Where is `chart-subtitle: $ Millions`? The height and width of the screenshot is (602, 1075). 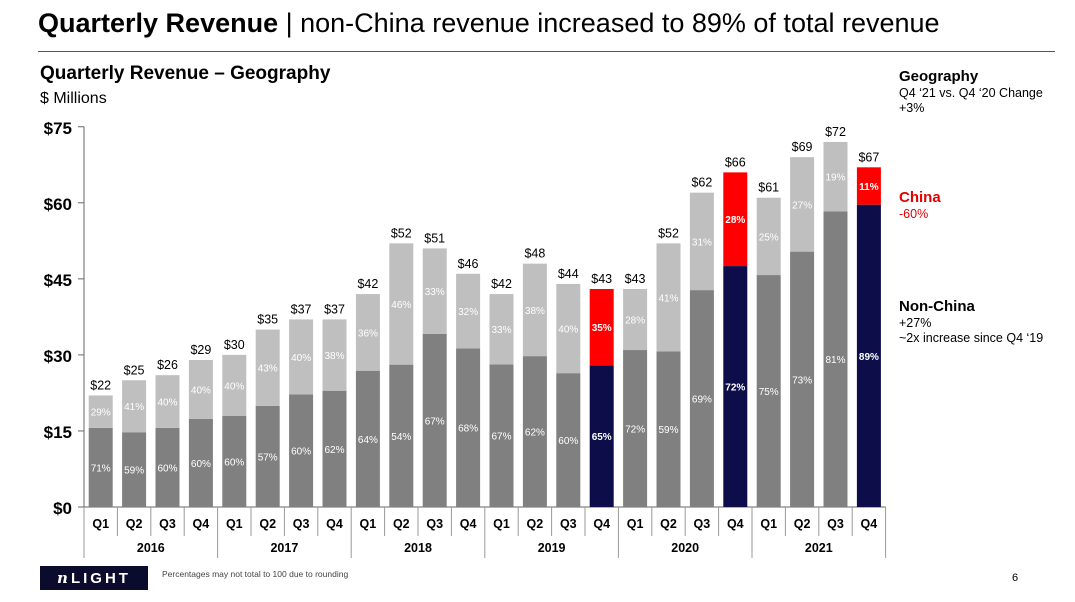 chart-subtitle: $ Millions is located at coordinates (73, 98).